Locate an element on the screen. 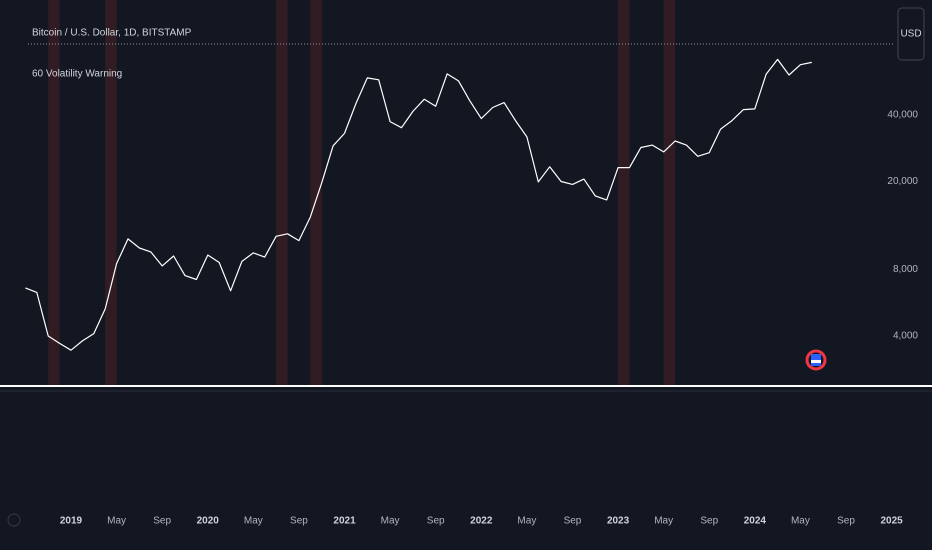 The height and width of the screenshot is (550, 932). indicator-title: 60 Volatility Warning is located at coordinates (77, 74).